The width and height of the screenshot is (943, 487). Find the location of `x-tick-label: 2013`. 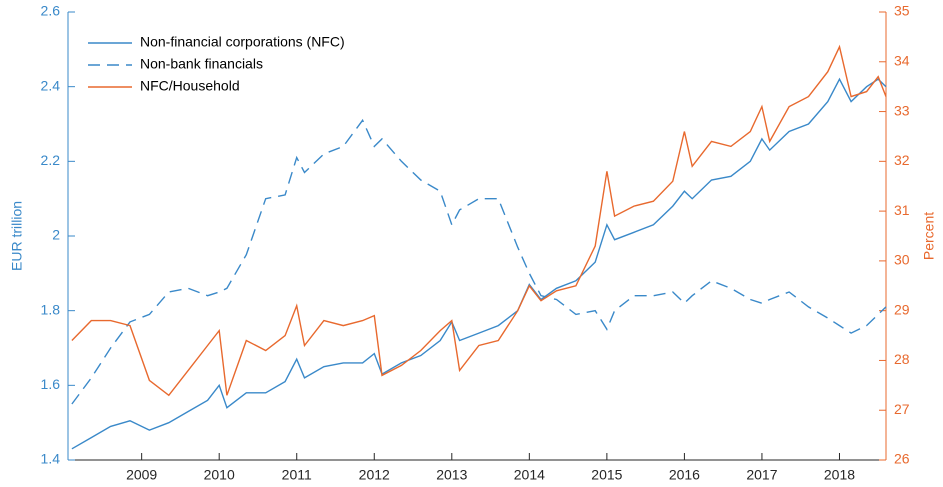

x-tick-label: 2013 is located at coordinates (451, 475).